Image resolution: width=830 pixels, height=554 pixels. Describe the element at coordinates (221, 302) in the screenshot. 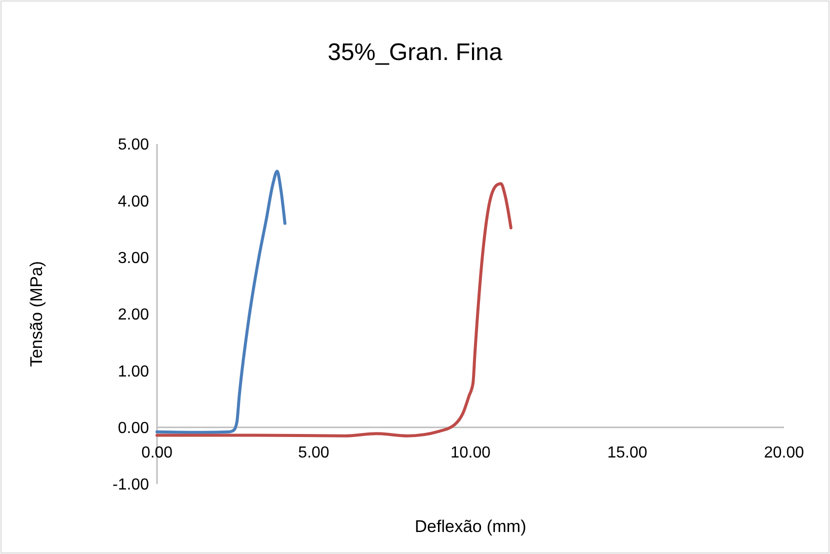

I see `line-series` at that location.